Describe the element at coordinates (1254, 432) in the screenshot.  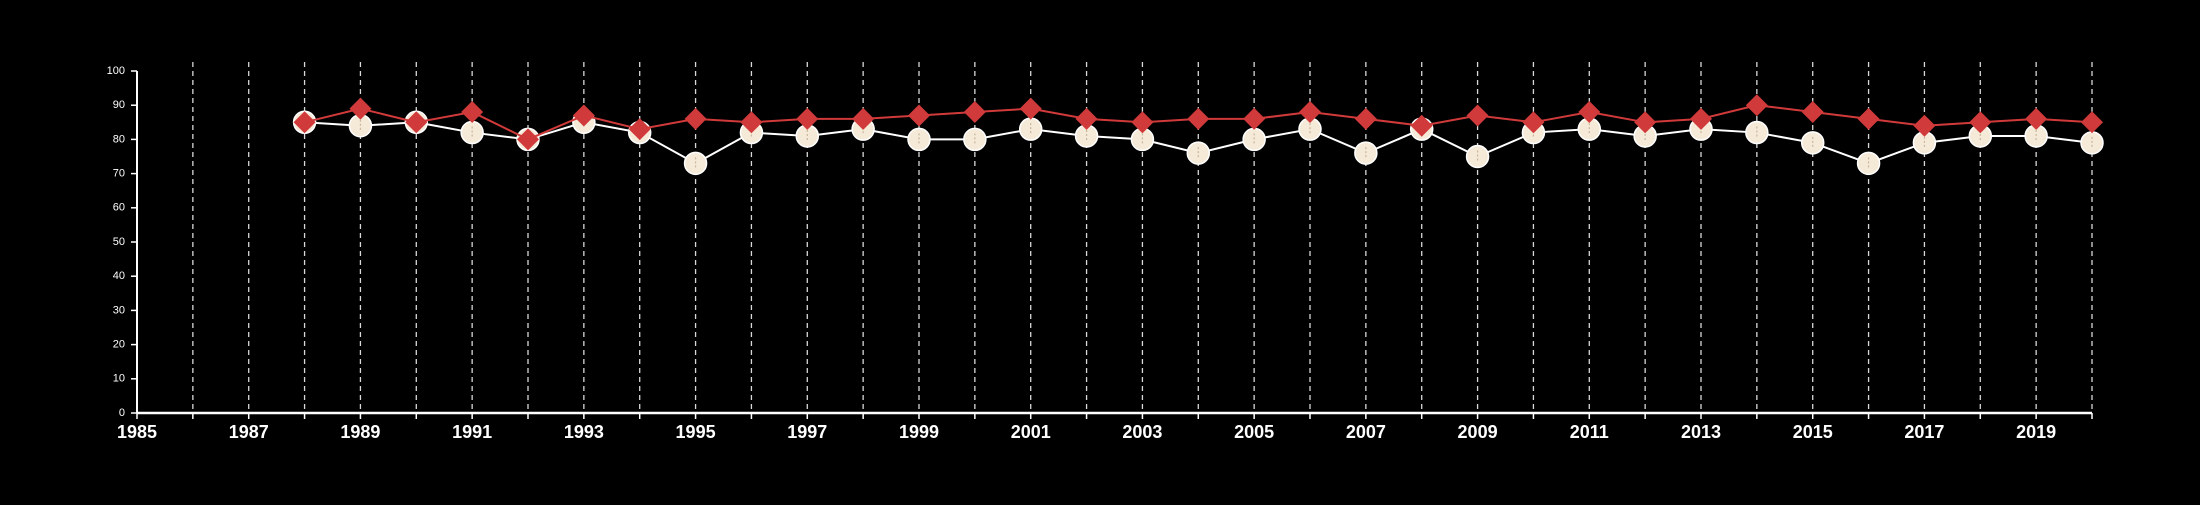
I see `x-tick-label: 2005` at that location.